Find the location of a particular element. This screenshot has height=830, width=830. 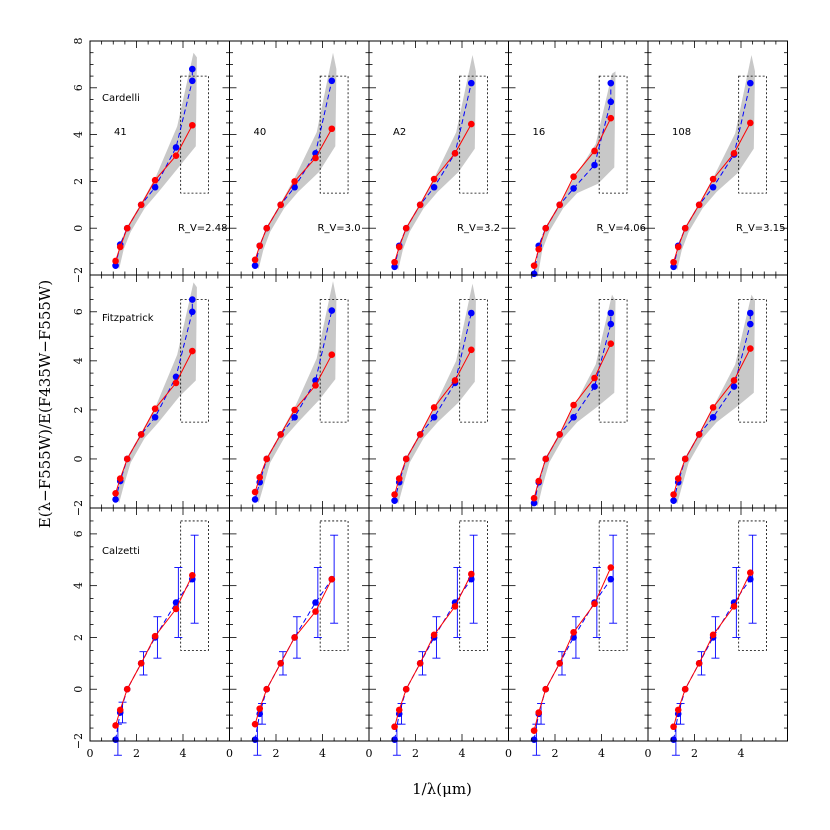

panel-calzetti-40: 0 2 4 is located at coordinates (298, 633).